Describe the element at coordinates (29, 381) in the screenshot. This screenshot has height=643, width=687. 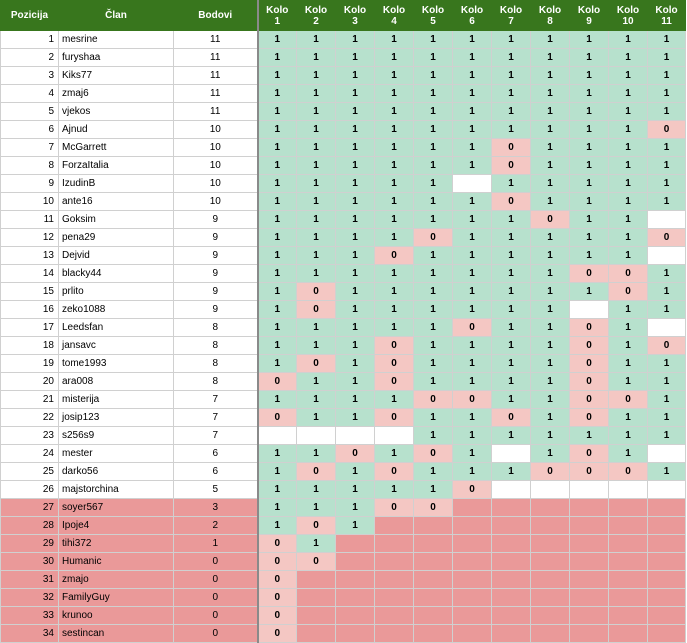
I see `position-cell: 20` at that location.